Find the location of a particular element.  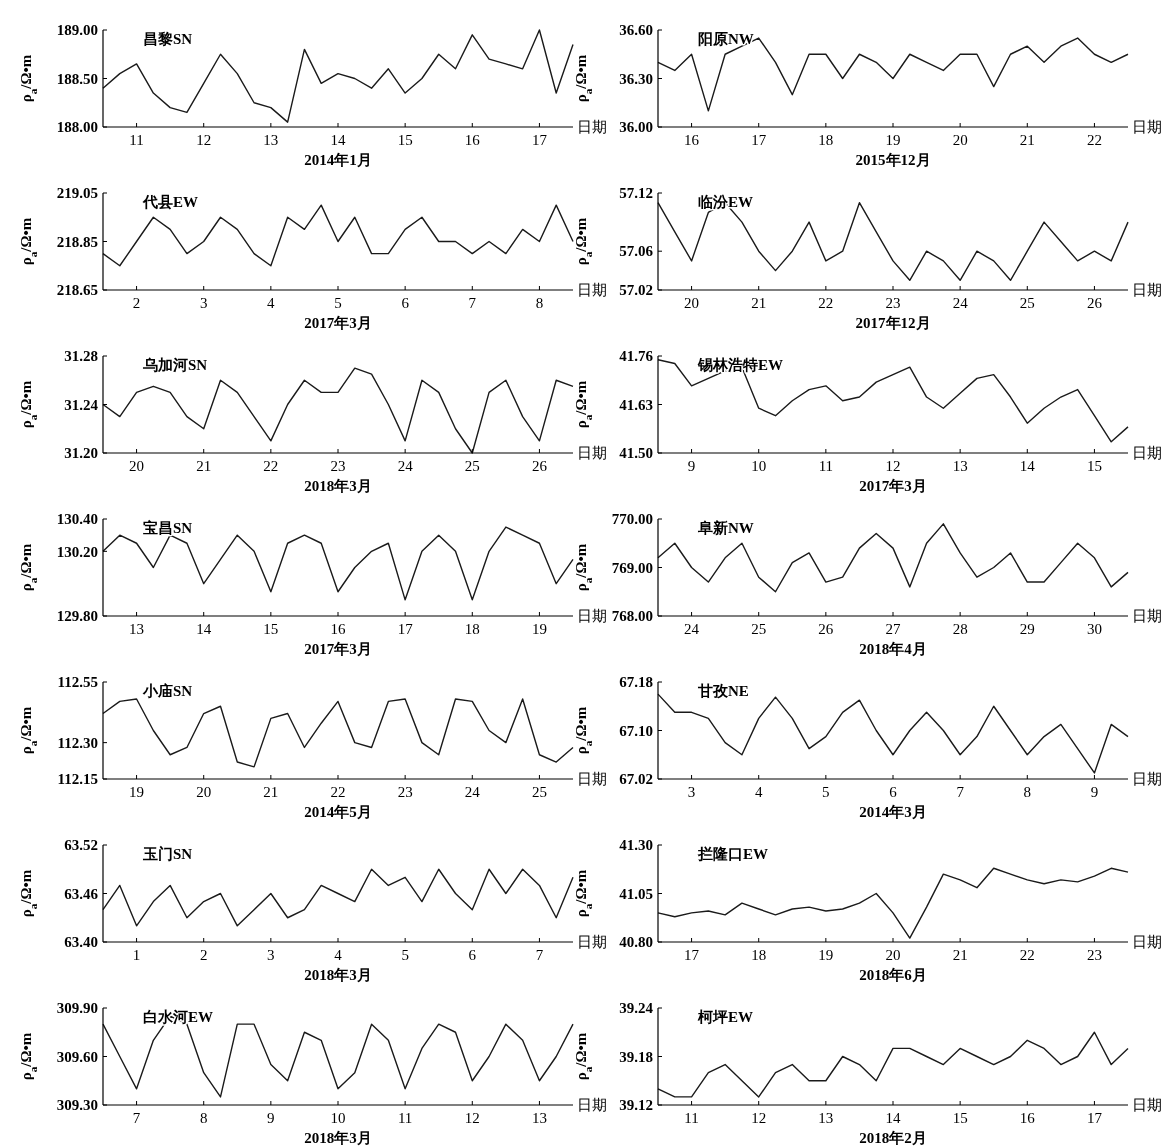

y-tick-label: 218.85 is located at coordinates (77, 241).